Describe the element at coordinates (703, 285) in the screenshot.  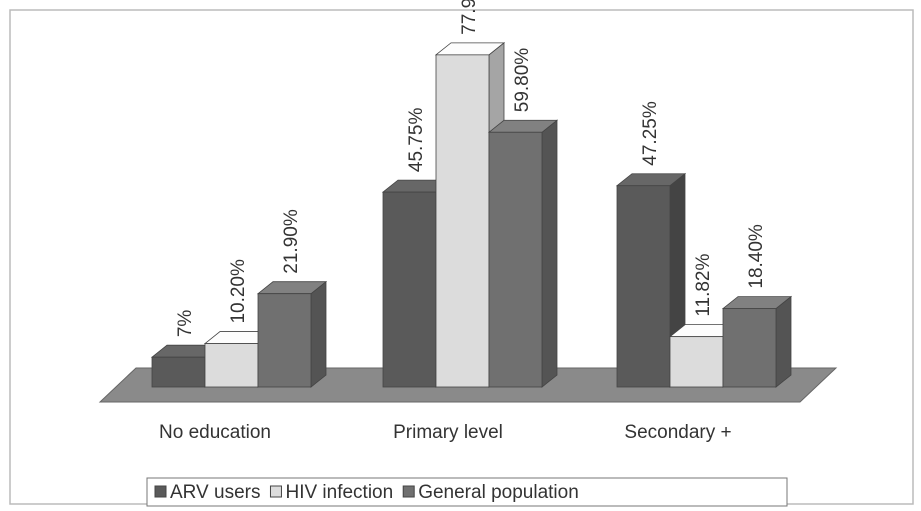
I see `data-label: 11.82%` at that location.